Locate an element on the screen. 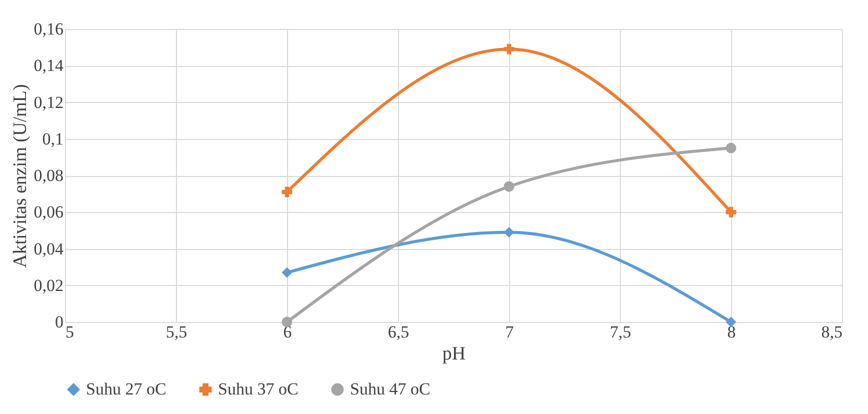 The image size is (868, 414). y-tick-label: 0,08 is located at coordinates (49, 175).